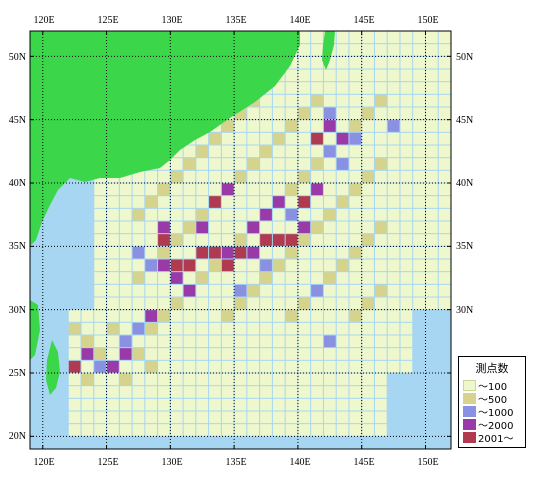 The height and width of the screenshot is (479, 533). Describe the element at coordinates (492, 402) in the screenshot. I see `legend: 測点数 ～100 ～500 ～1000 ～2000 2001～` at that location.